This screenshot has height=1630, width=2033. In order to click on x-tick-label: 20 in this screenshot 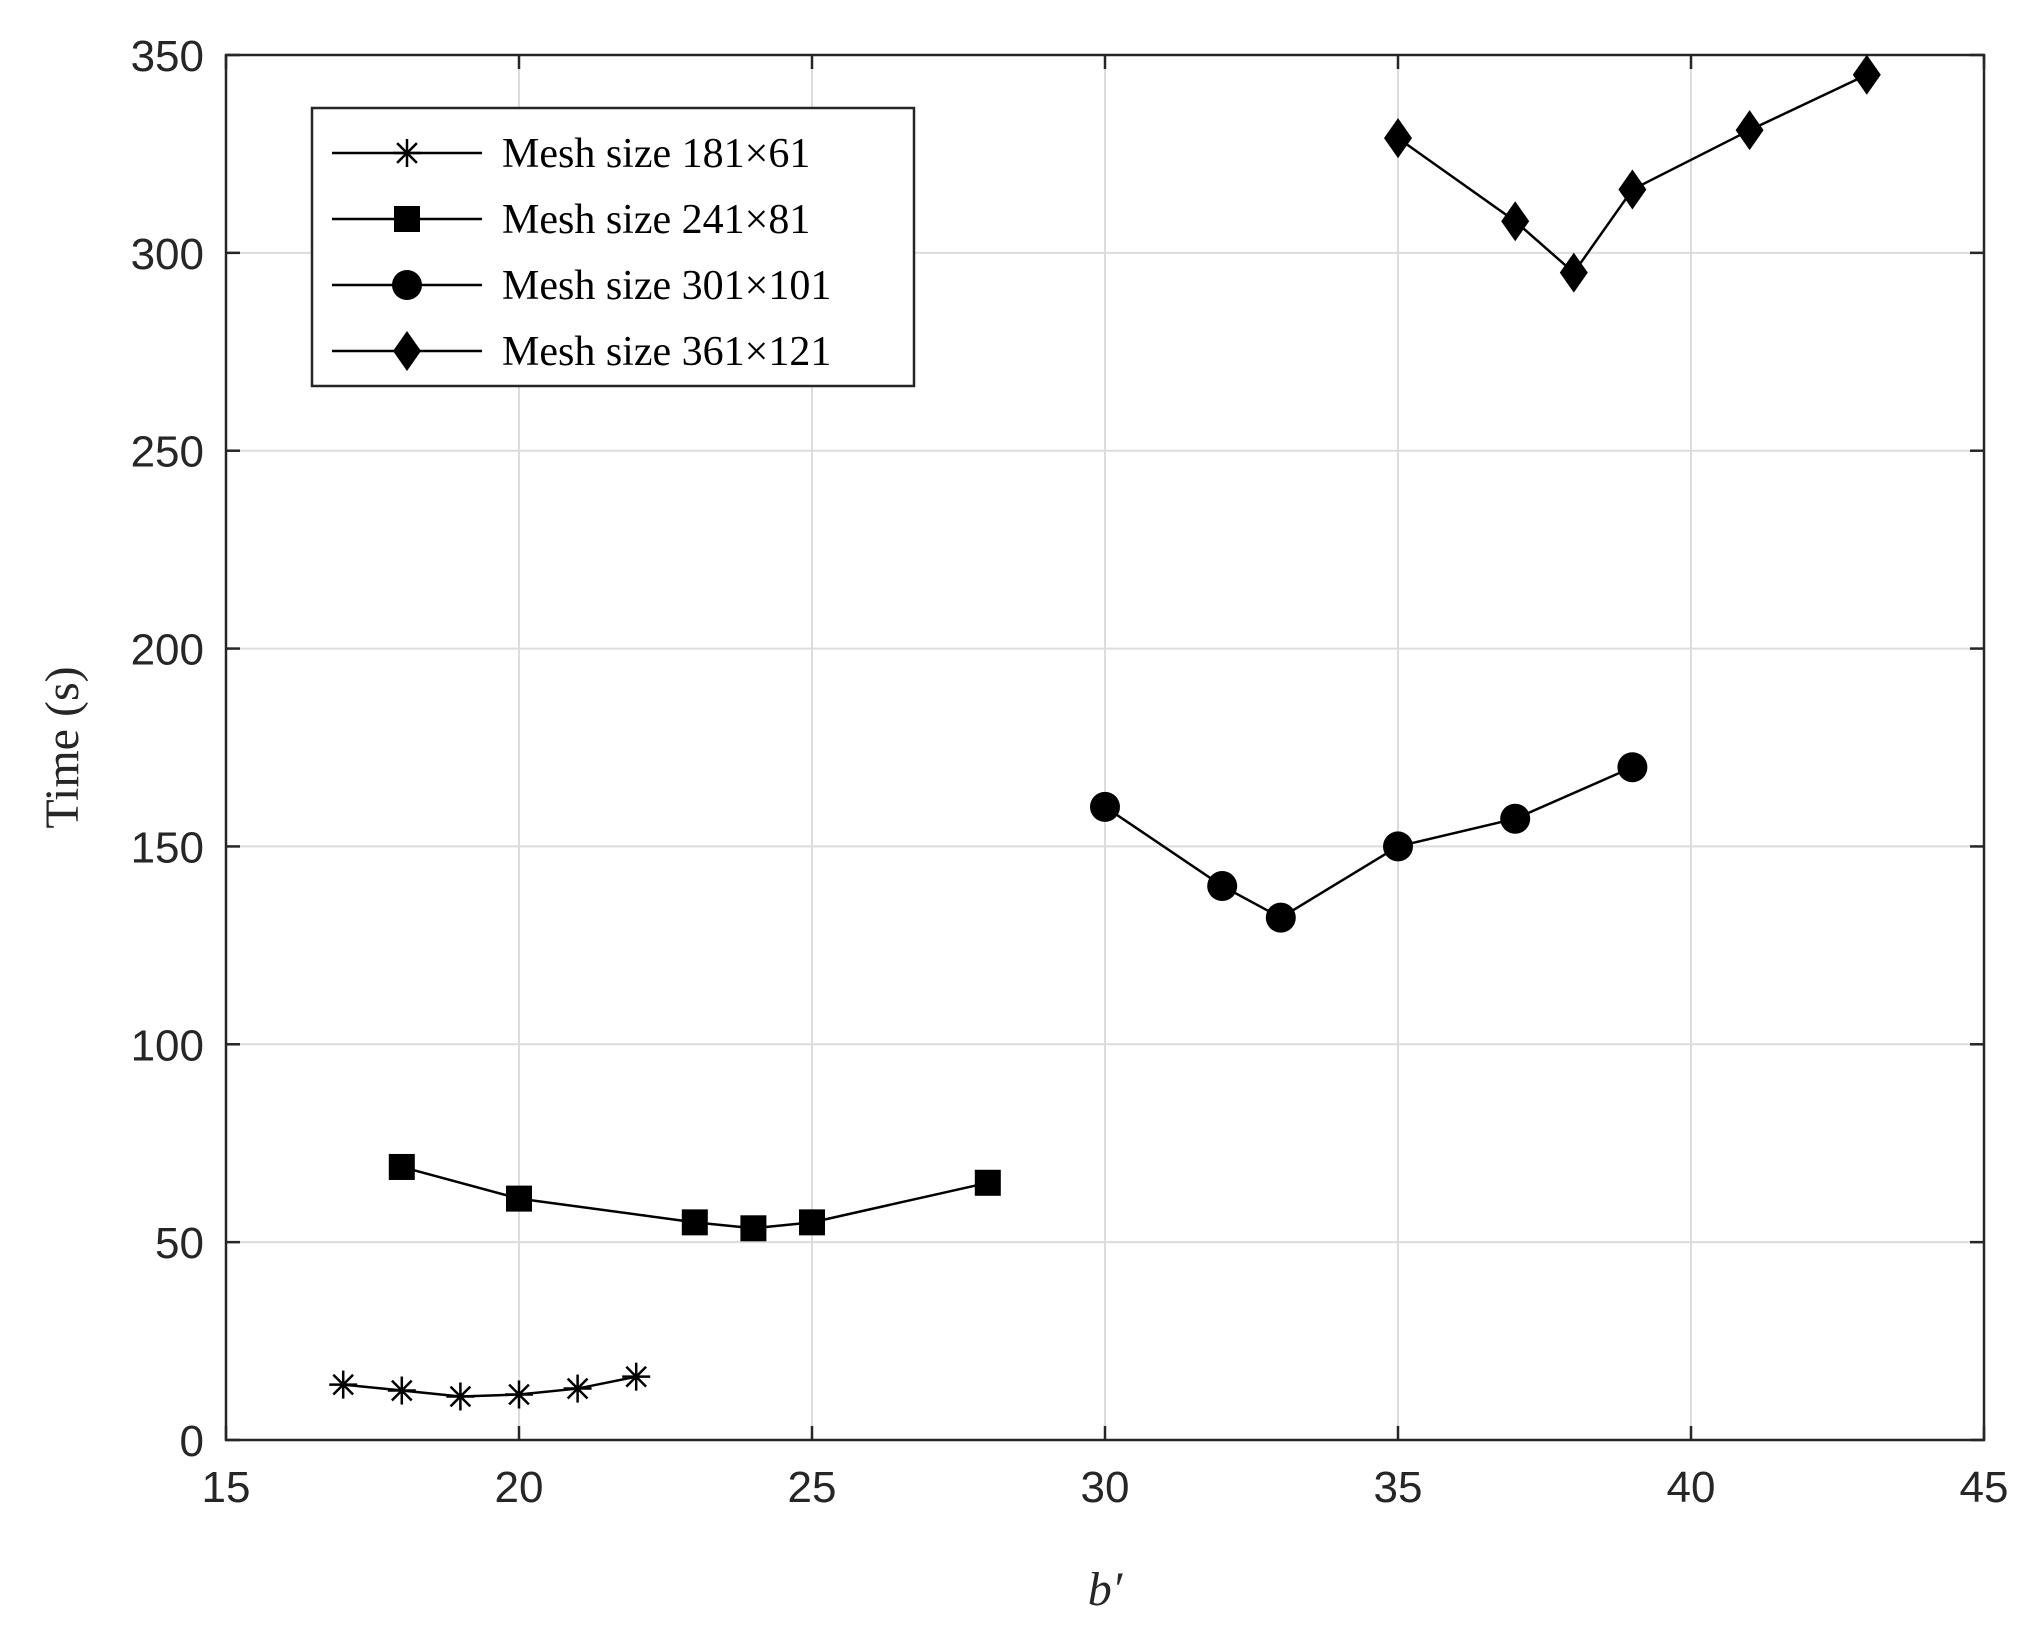, I will do `click(519, 1487)`.